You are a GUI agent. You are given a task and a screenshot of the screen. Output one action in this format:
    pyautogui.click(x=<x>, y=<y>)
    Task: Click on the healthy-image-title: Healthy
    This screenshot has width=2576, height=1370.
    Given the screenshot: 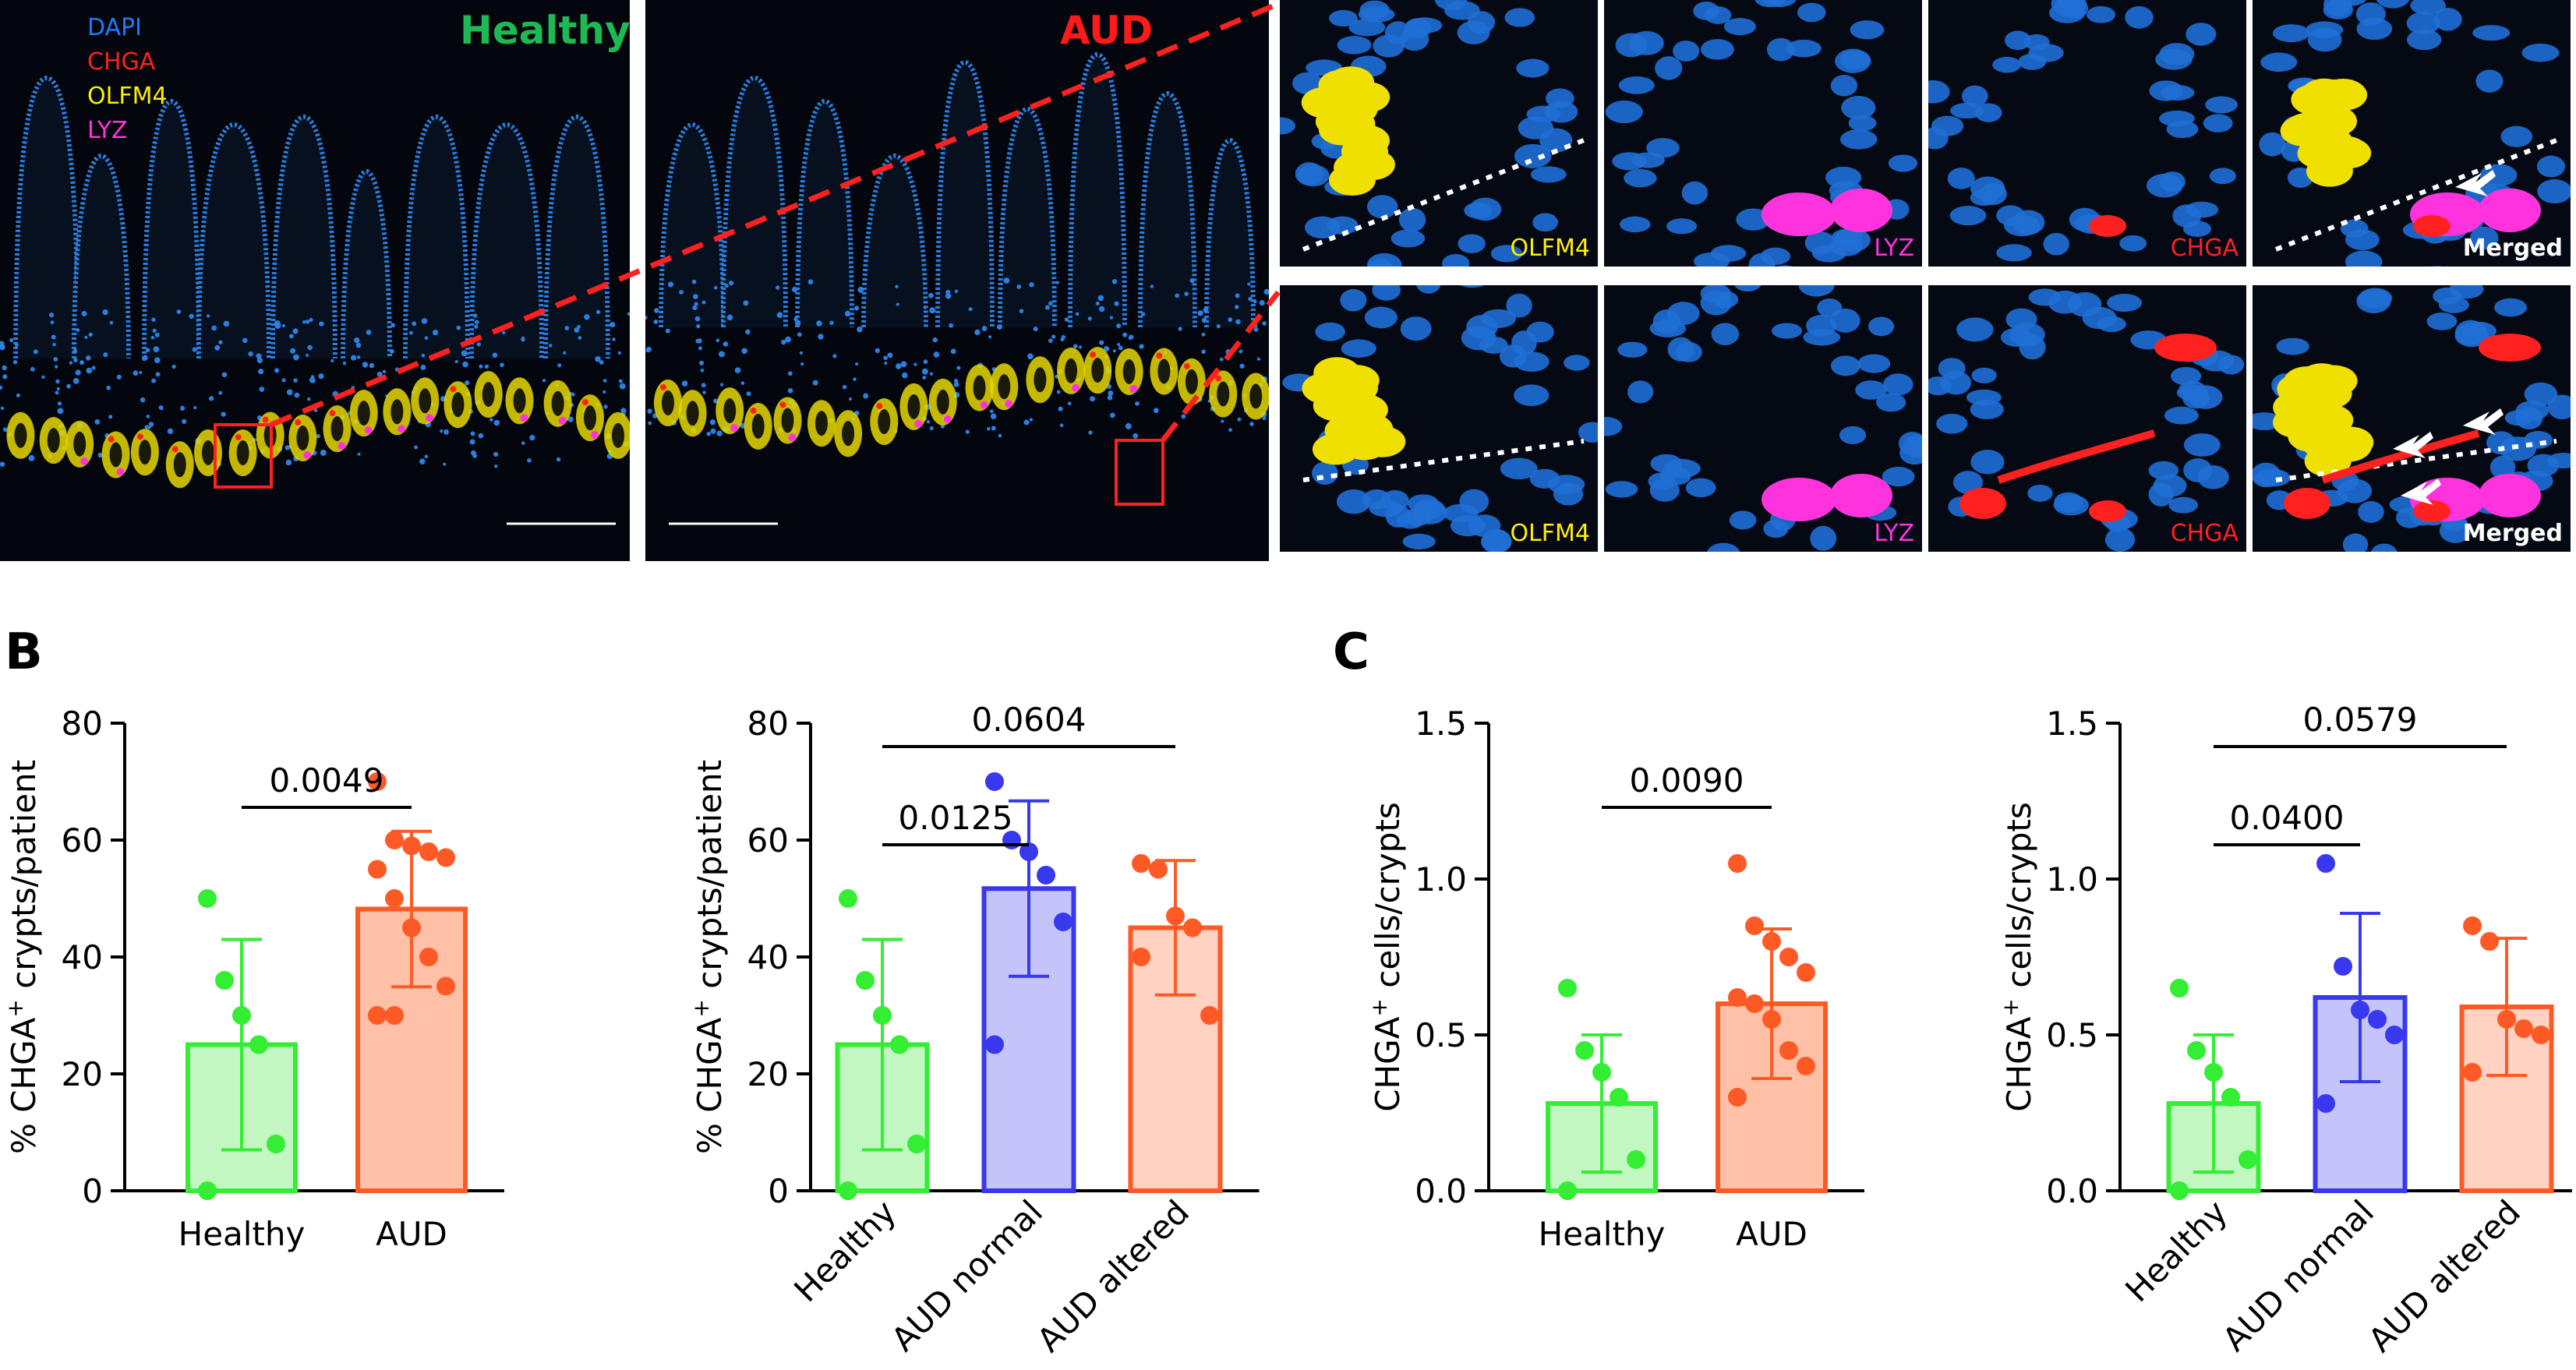 What is the action you would take?
    pyautogui.click(x=545, y=30)
    